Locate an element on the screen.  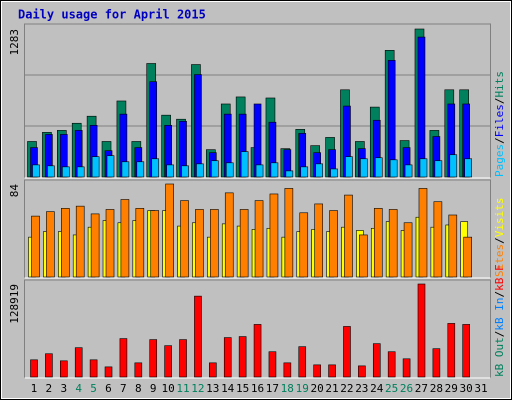
x-tick-label: 28 is located at coordinates (436, 388).